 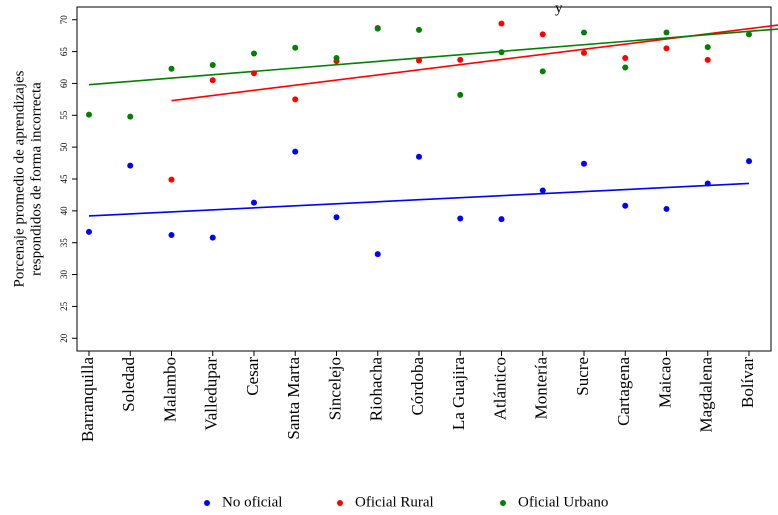 What do you see at coordinates (377, 28) in the screenshot?
I see `point-oficial-urbano-riohacha` at bounding box center [377, 28].